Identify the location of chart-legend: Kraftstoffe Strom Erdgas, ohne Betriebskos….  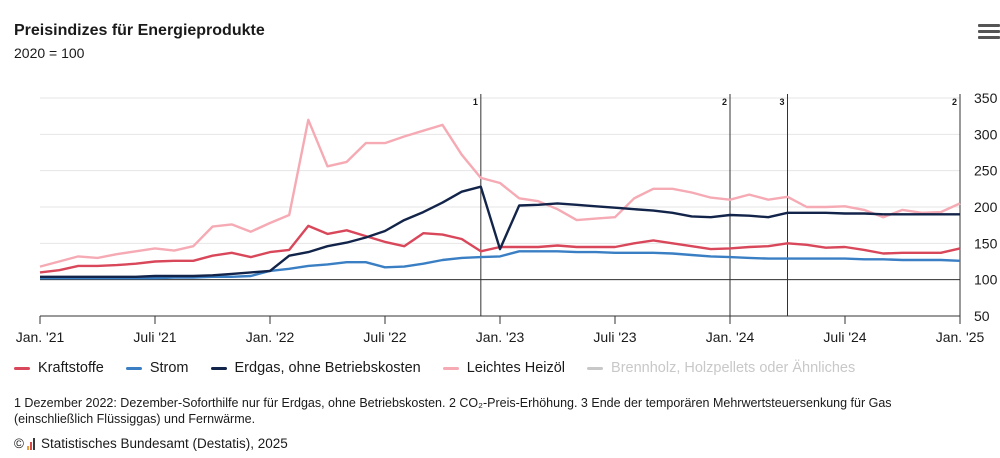
(445, 368).